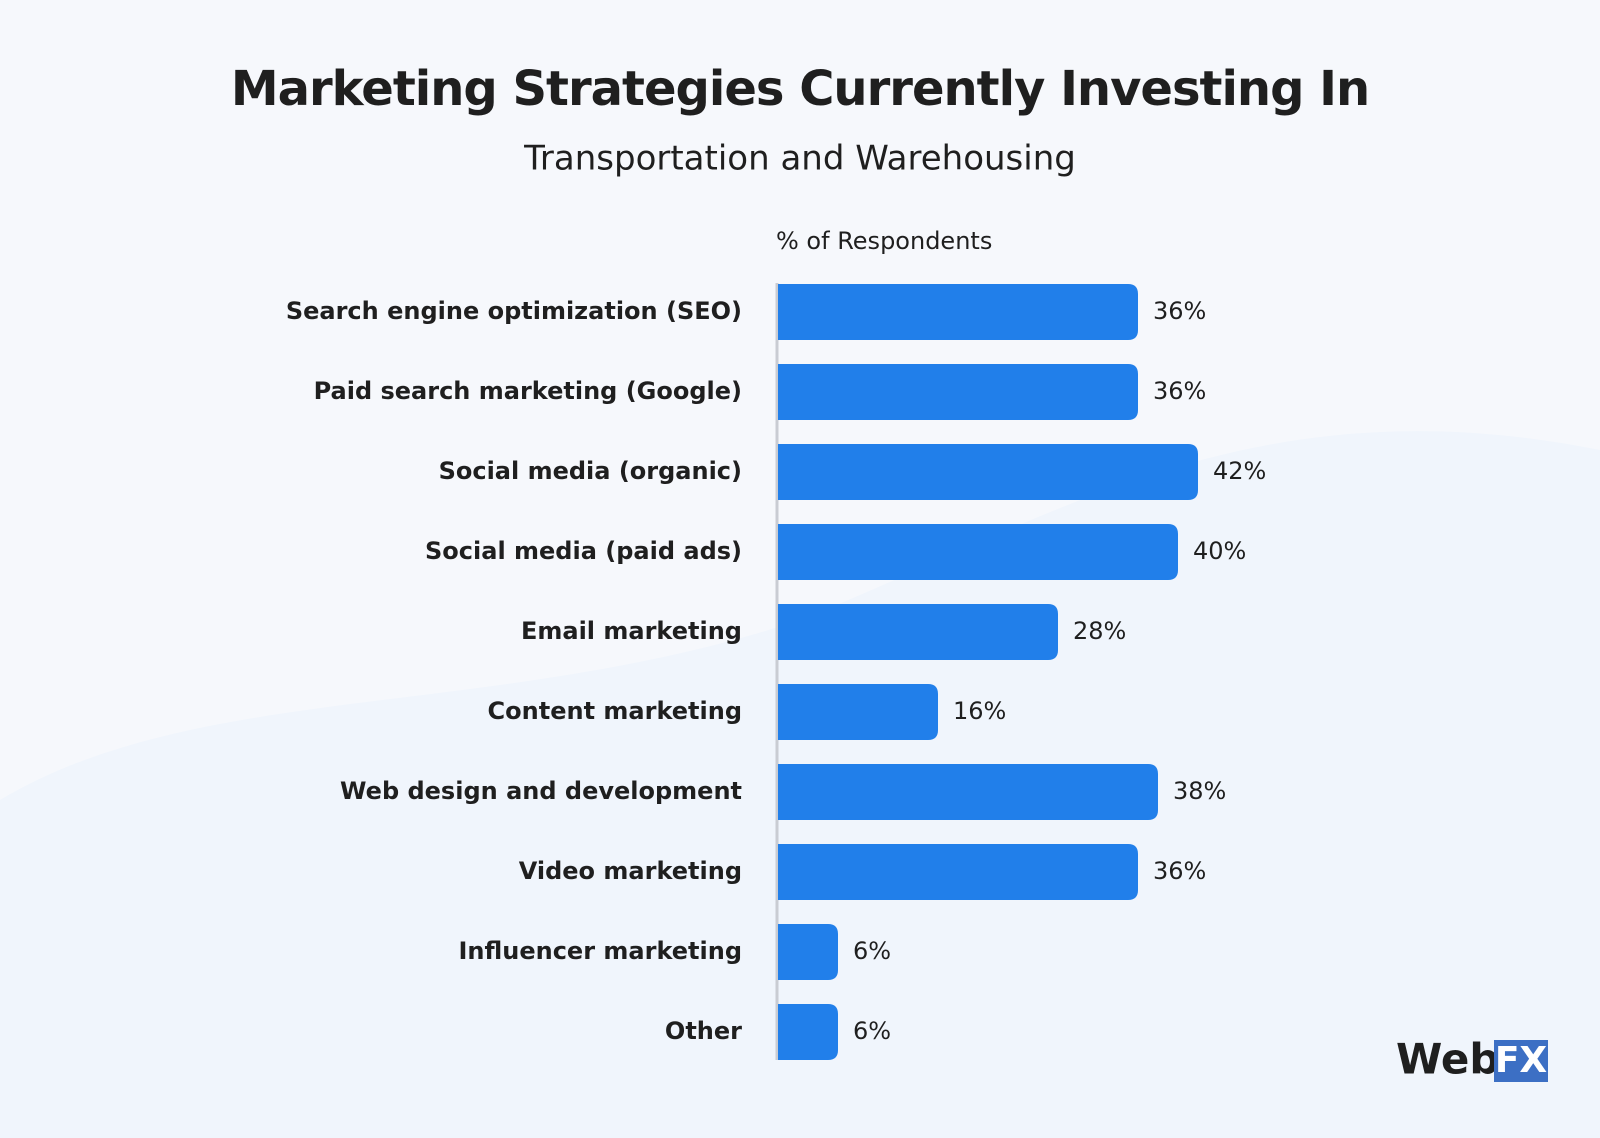  Describe the element at coordinates (979, 711) in the screenshot. I see `value-label: 16%` at that location.